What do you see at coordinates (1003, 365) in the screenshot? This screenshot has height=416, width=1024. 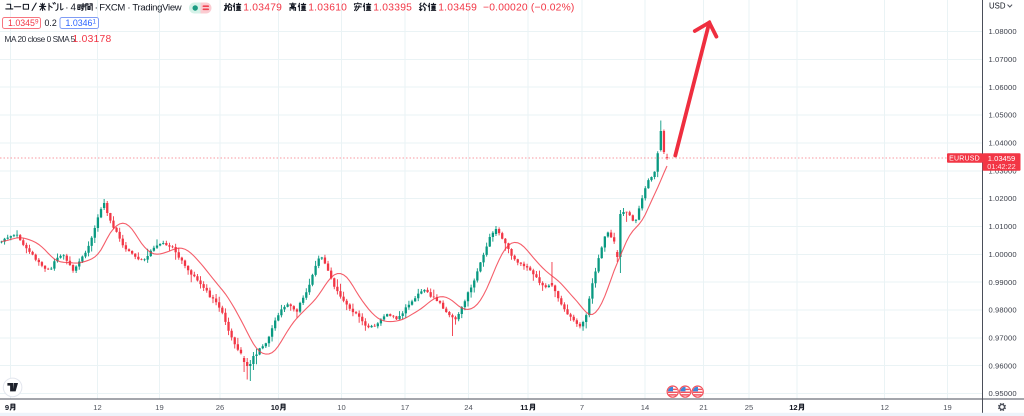 I see `svg-text: 0.96000` at bounding box center [1003, 365].